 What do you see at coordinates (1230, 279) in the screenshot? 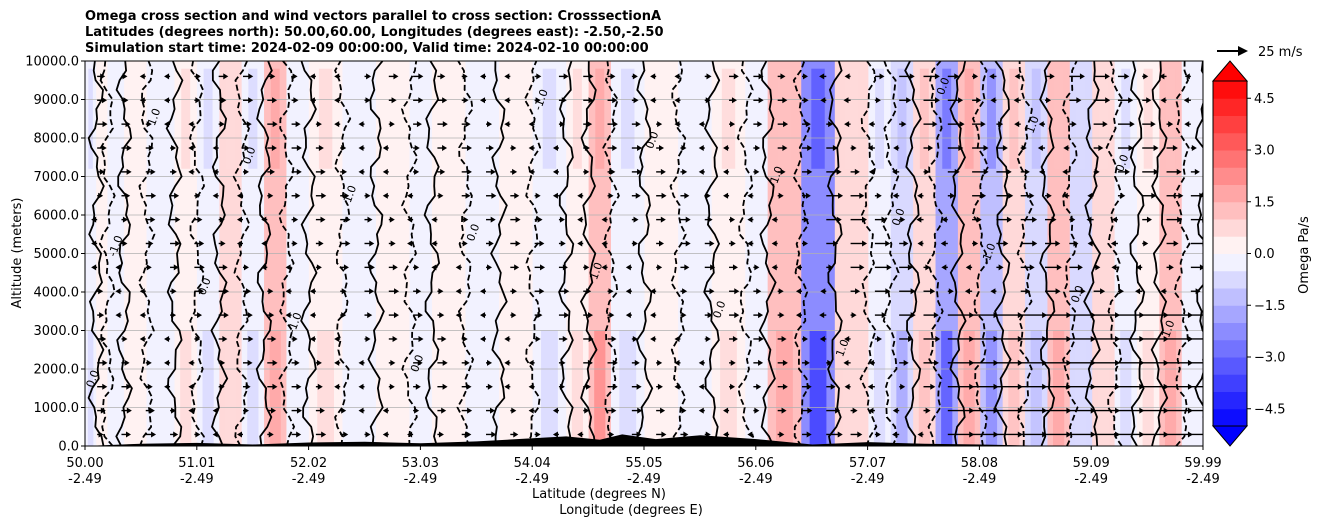
I see `colorbar-segment` at bounding box center [1230, 279].